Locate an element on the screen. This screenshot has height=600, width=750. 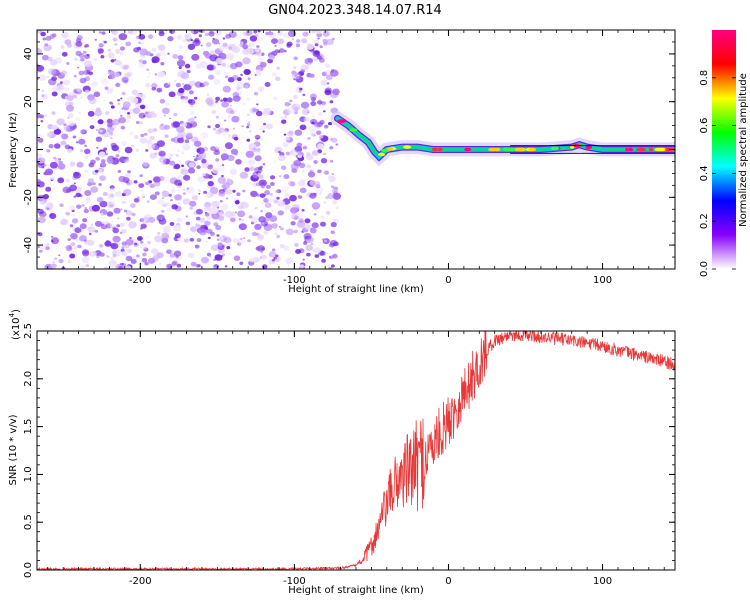
signal-track is located at coordinates (502, 139).